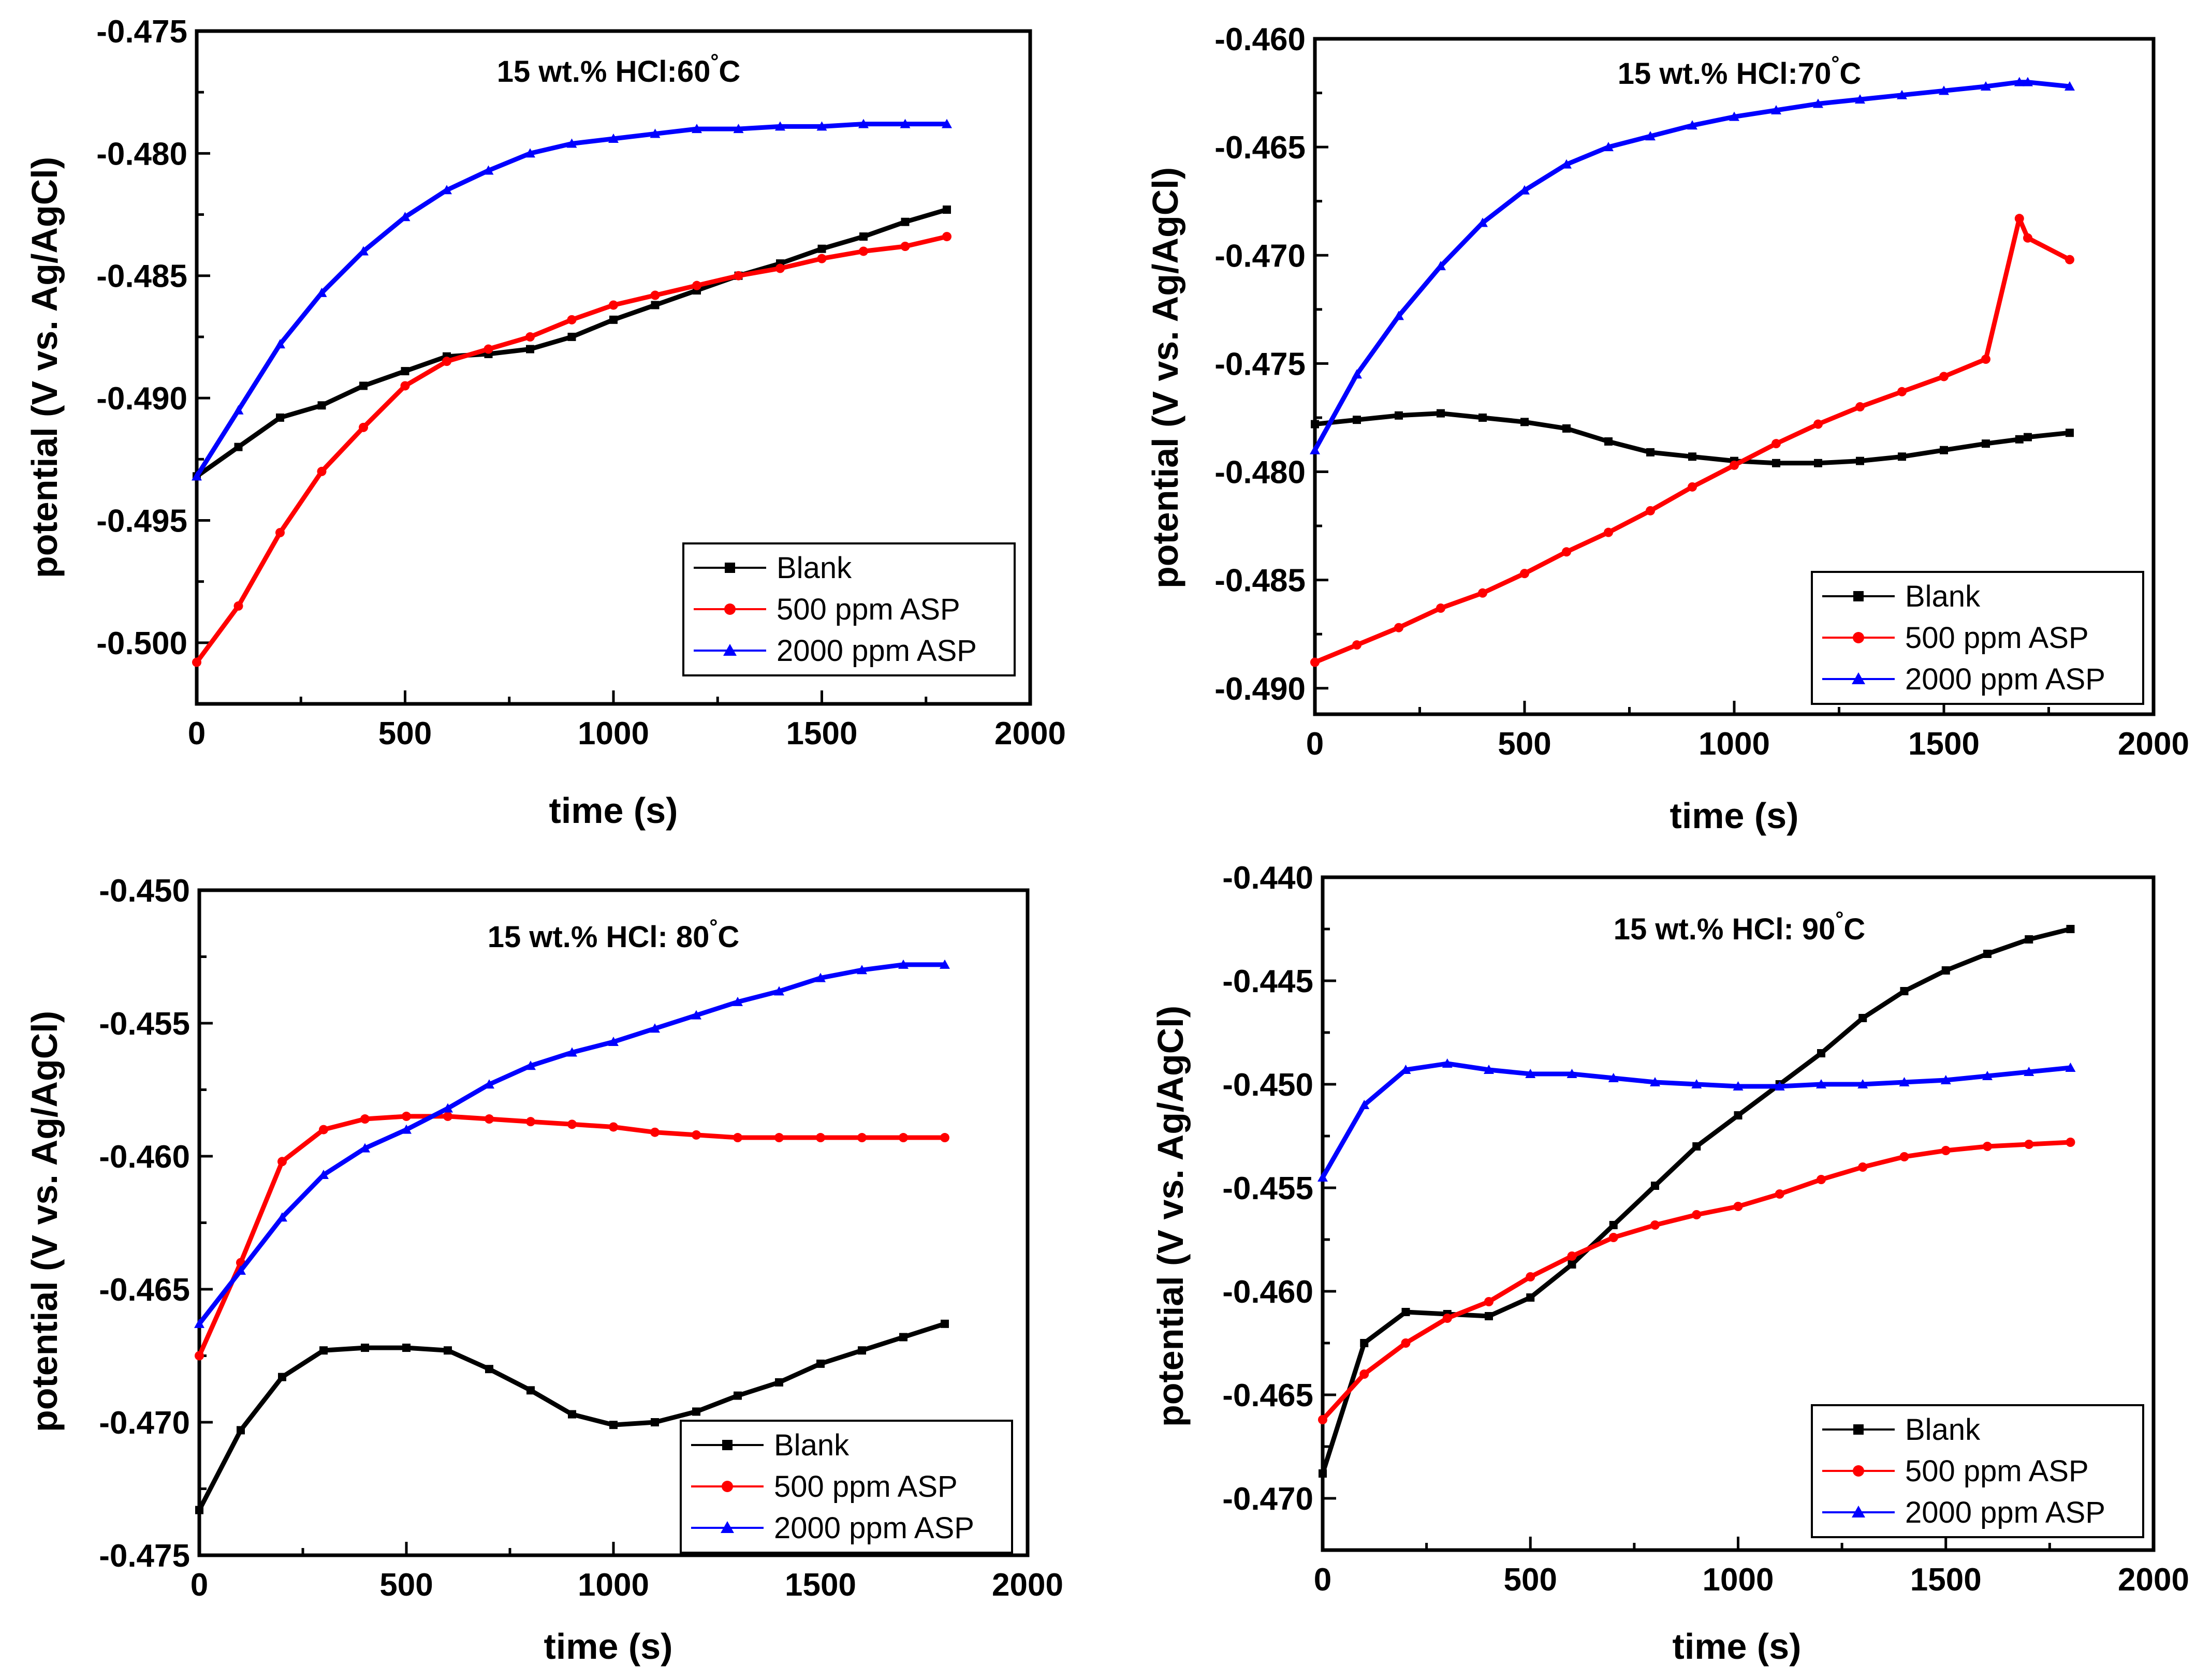  I want to click on y-tick-label: -0.440, so click(1267, 878).